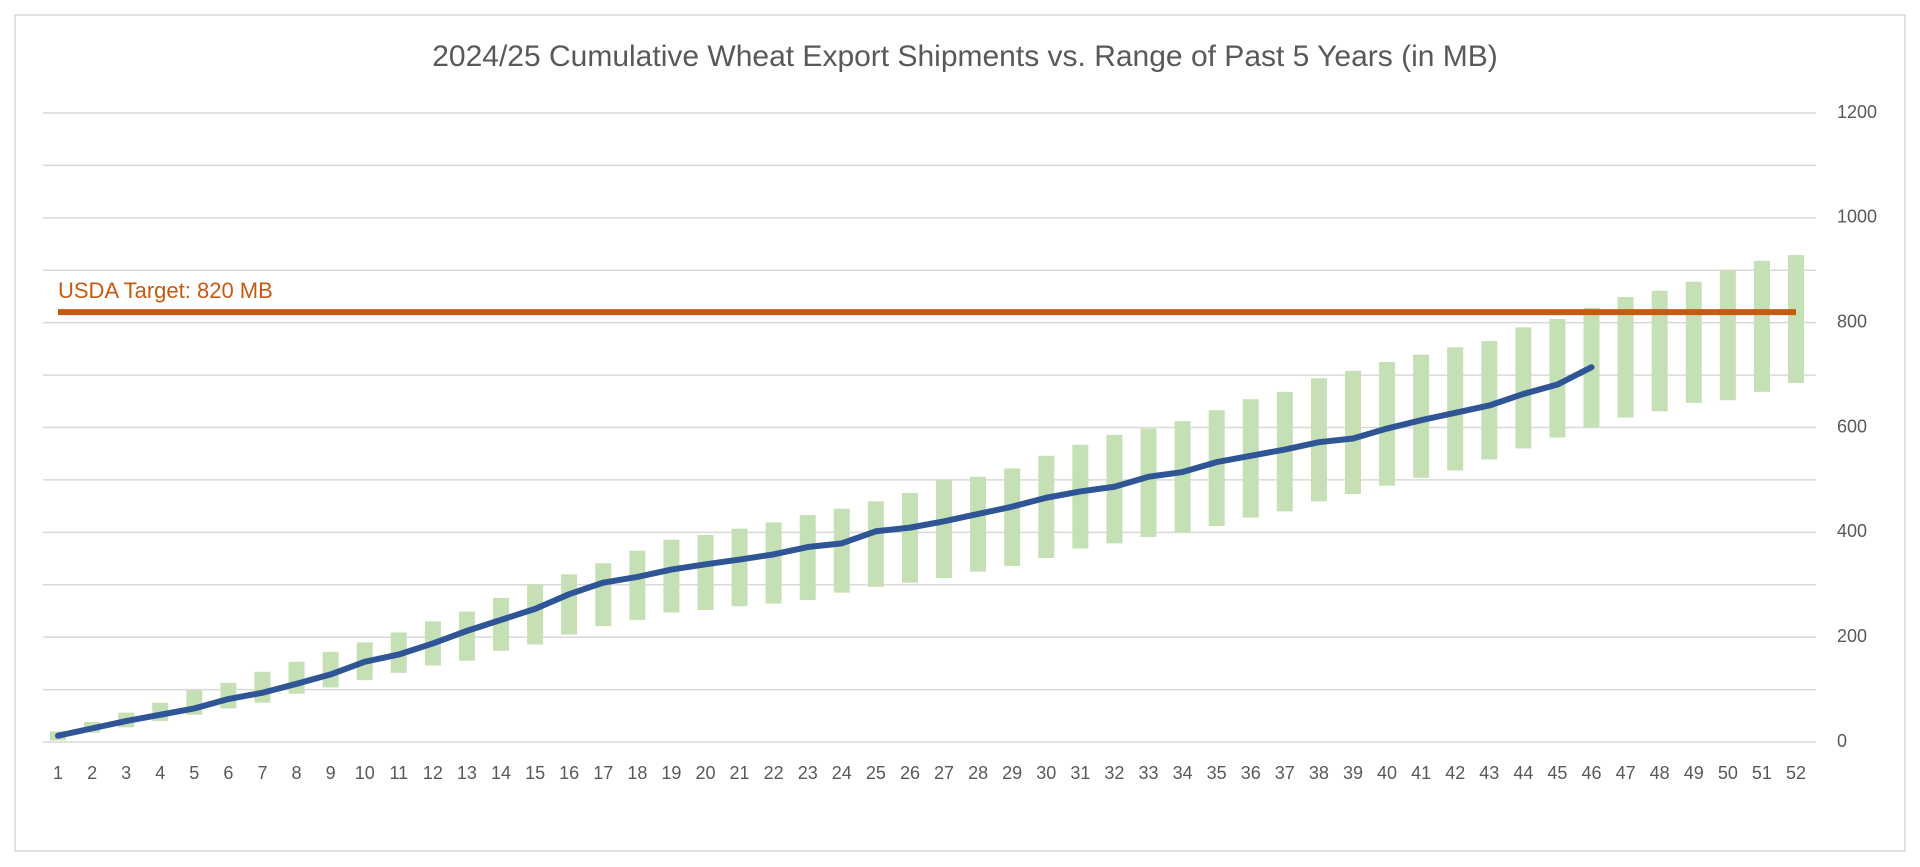 The width and height of the screenshot is (1920, 867). What do you see at coordinates (228, 773) in the screenshot?
I see `x-tick-label: 6` at bounding box center [228, 773].